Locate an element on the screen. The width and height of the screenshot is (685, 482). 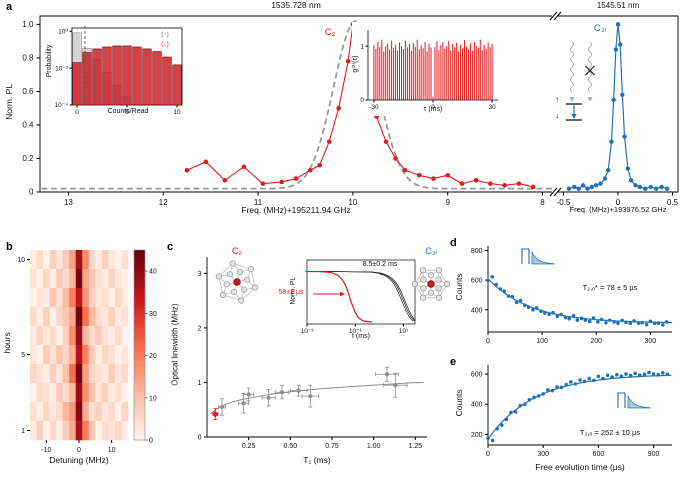
svg-text: 20 is located at coordinates (153, 356).